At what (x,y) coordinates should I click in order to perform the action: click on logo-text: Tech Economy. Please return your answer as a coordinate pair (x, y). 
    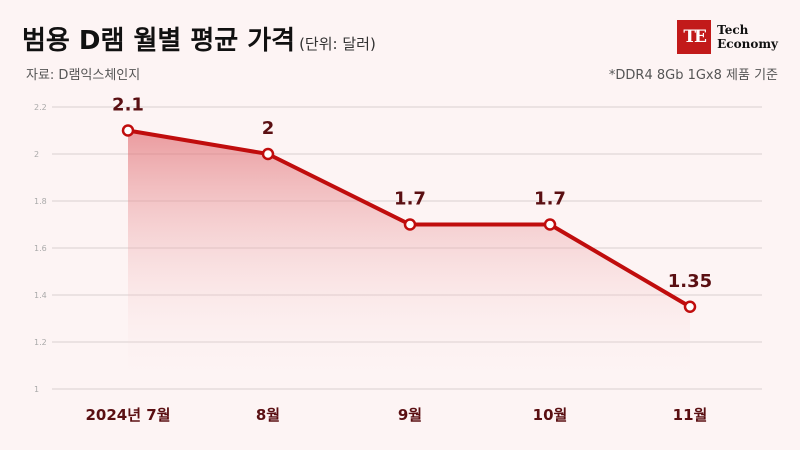
    Looking at the image, I should click on (747, 37).